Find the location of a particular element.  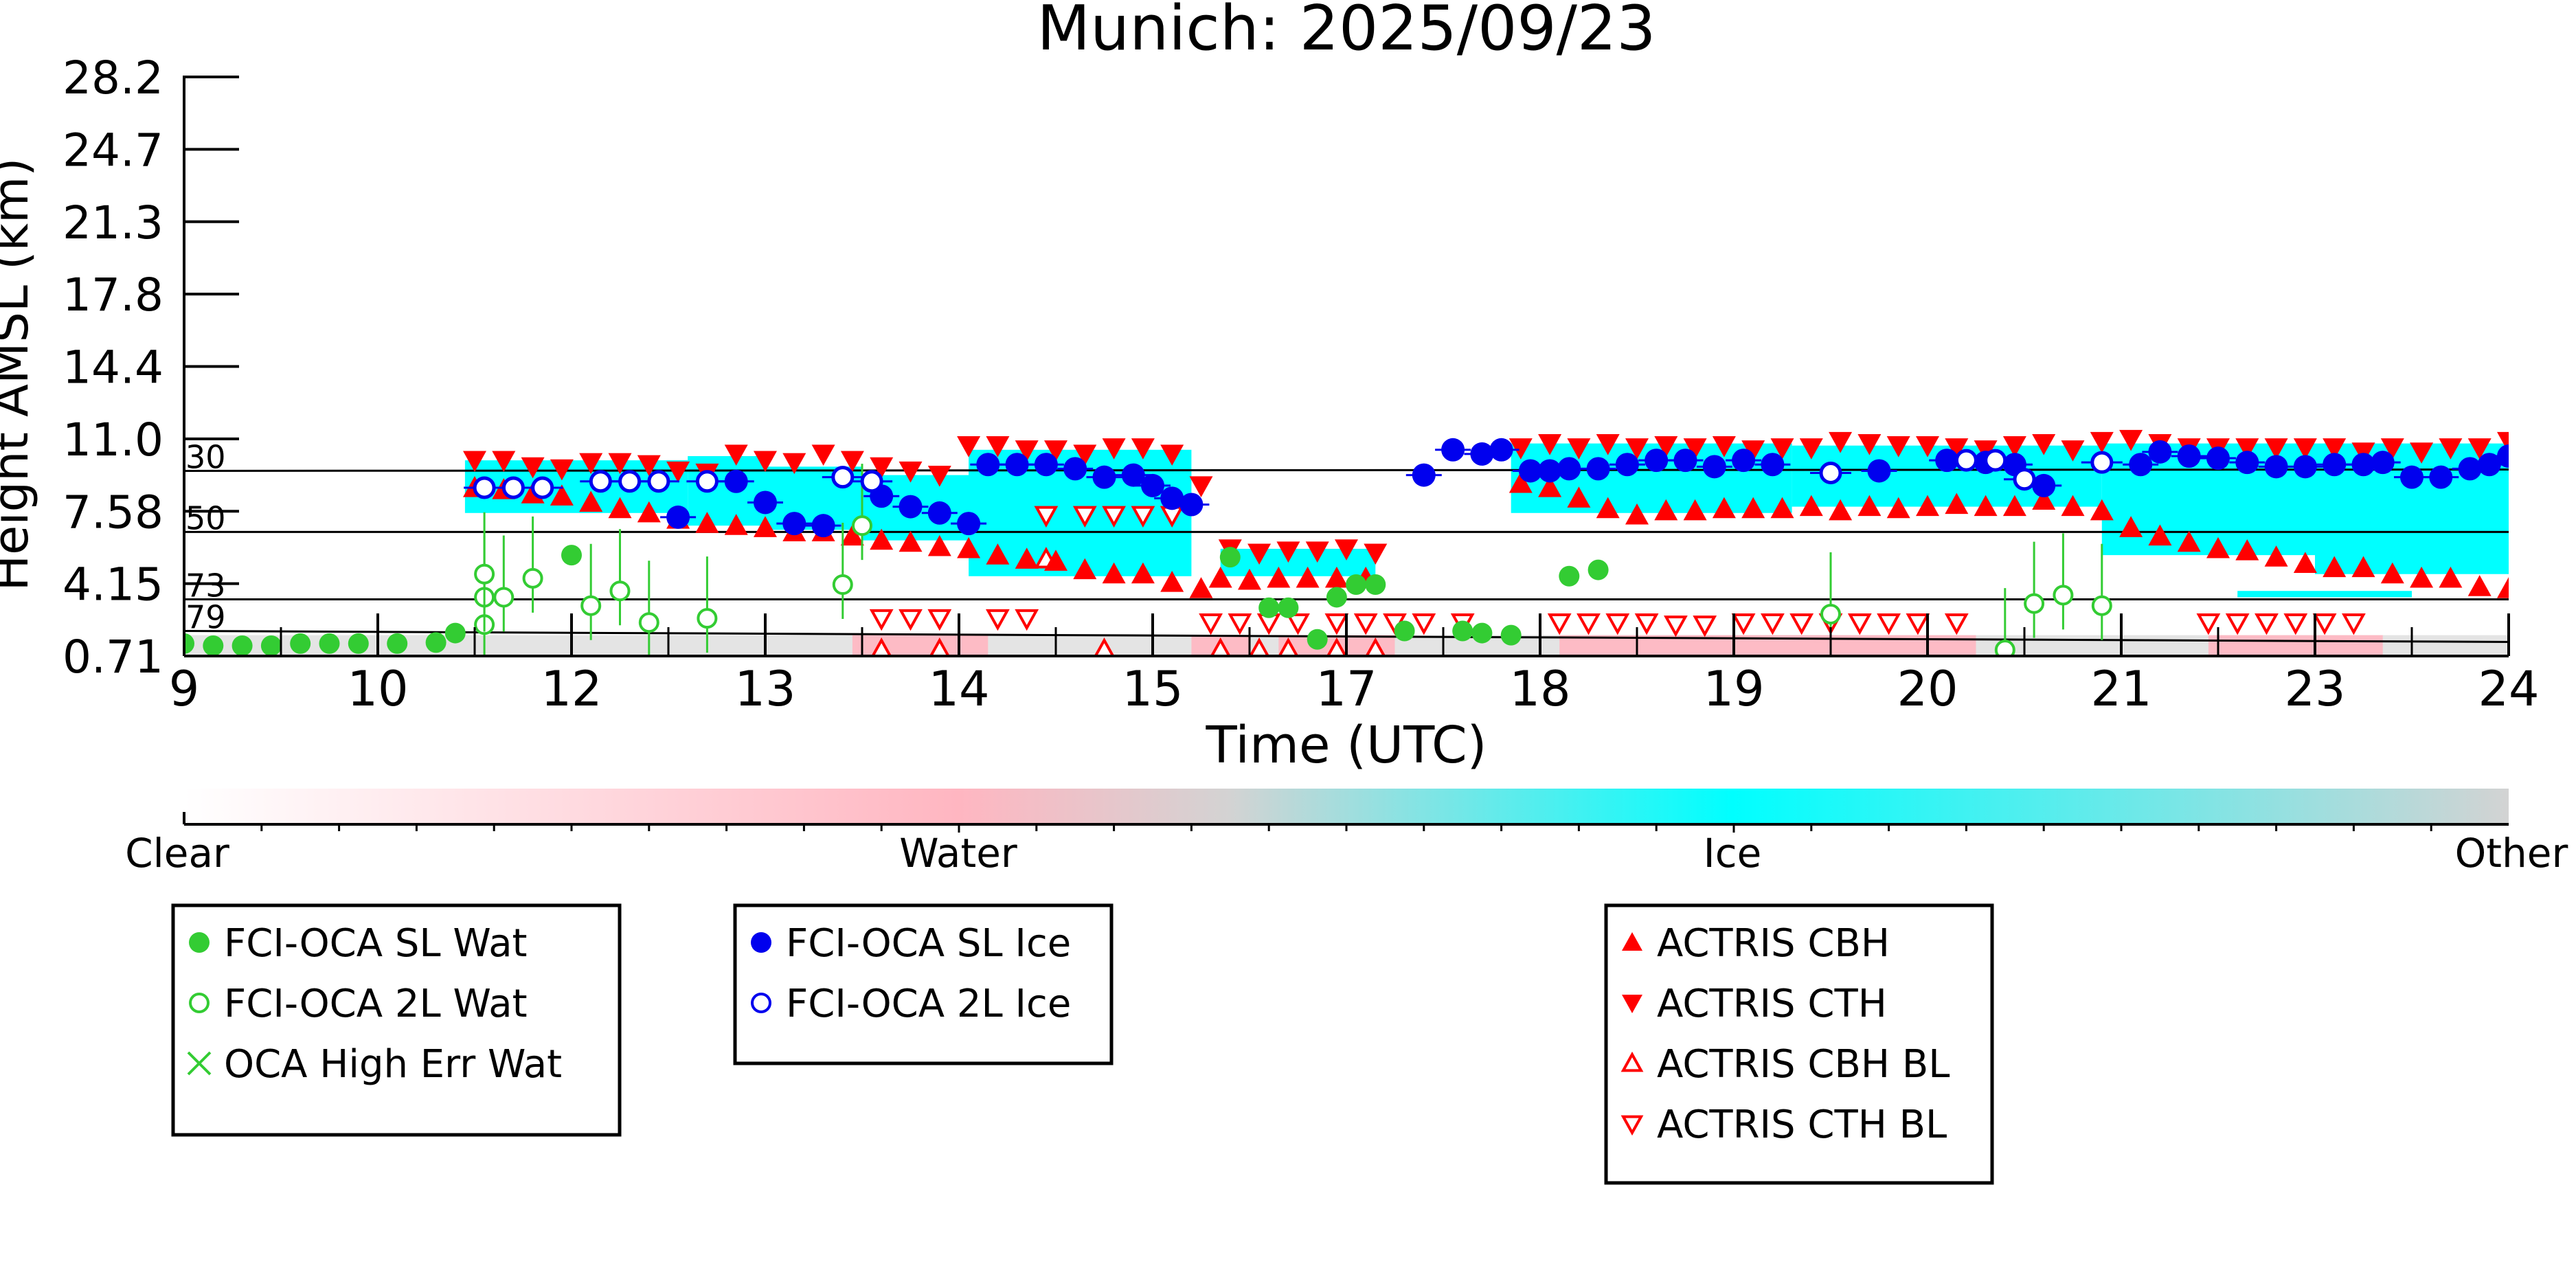

pressure-label-50: 50 is located at coordinates (205, 517).